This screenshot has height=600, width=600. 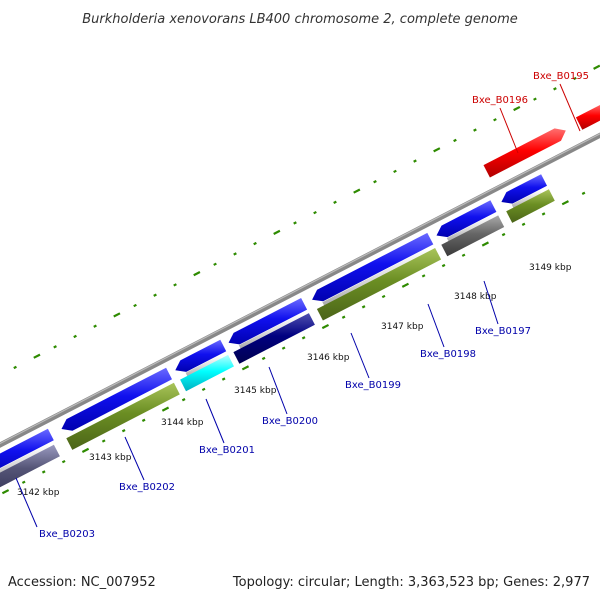 I want to click on gene-label-bxe-b0195: Bxe_B0195, so click(x=561, y=76).